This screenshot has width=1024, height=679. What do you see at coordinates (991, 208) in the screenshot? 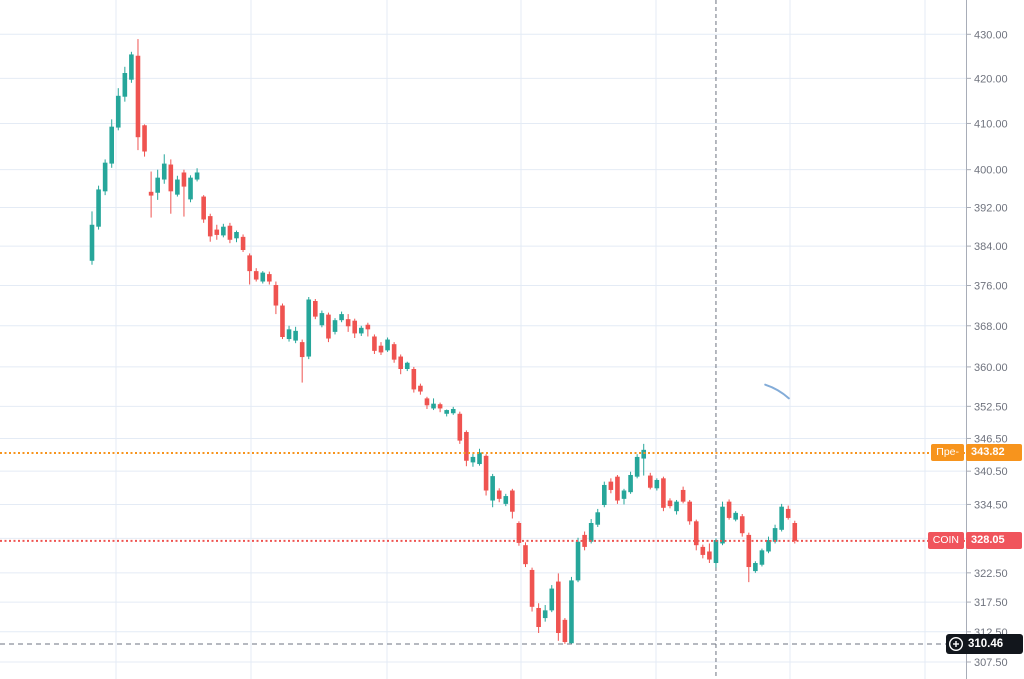
I see `svg-text: 392.00` at bounding box center [991, 208].